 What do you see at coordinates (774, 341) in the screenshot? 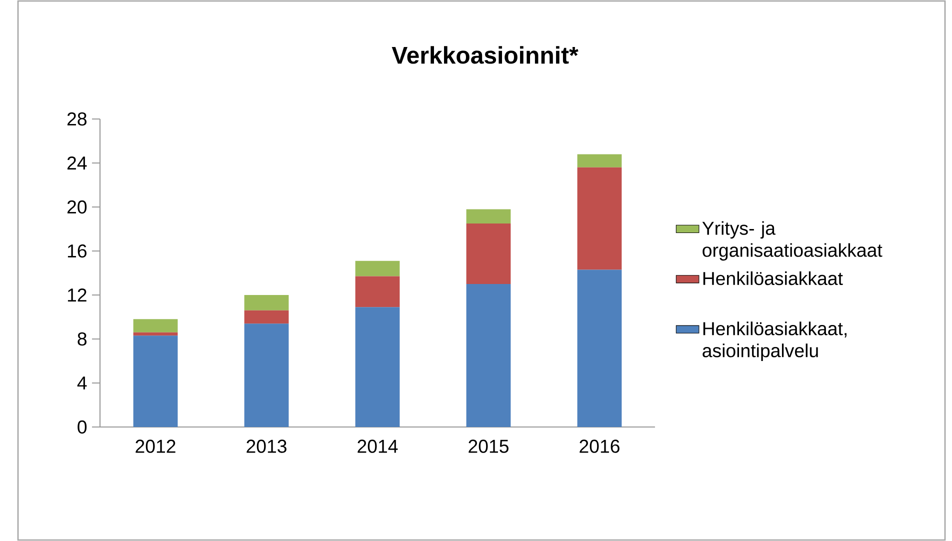
I see `legend-label: Henkilöasiakkaat, asiointipalvelu` at bounding box center [774, 341].